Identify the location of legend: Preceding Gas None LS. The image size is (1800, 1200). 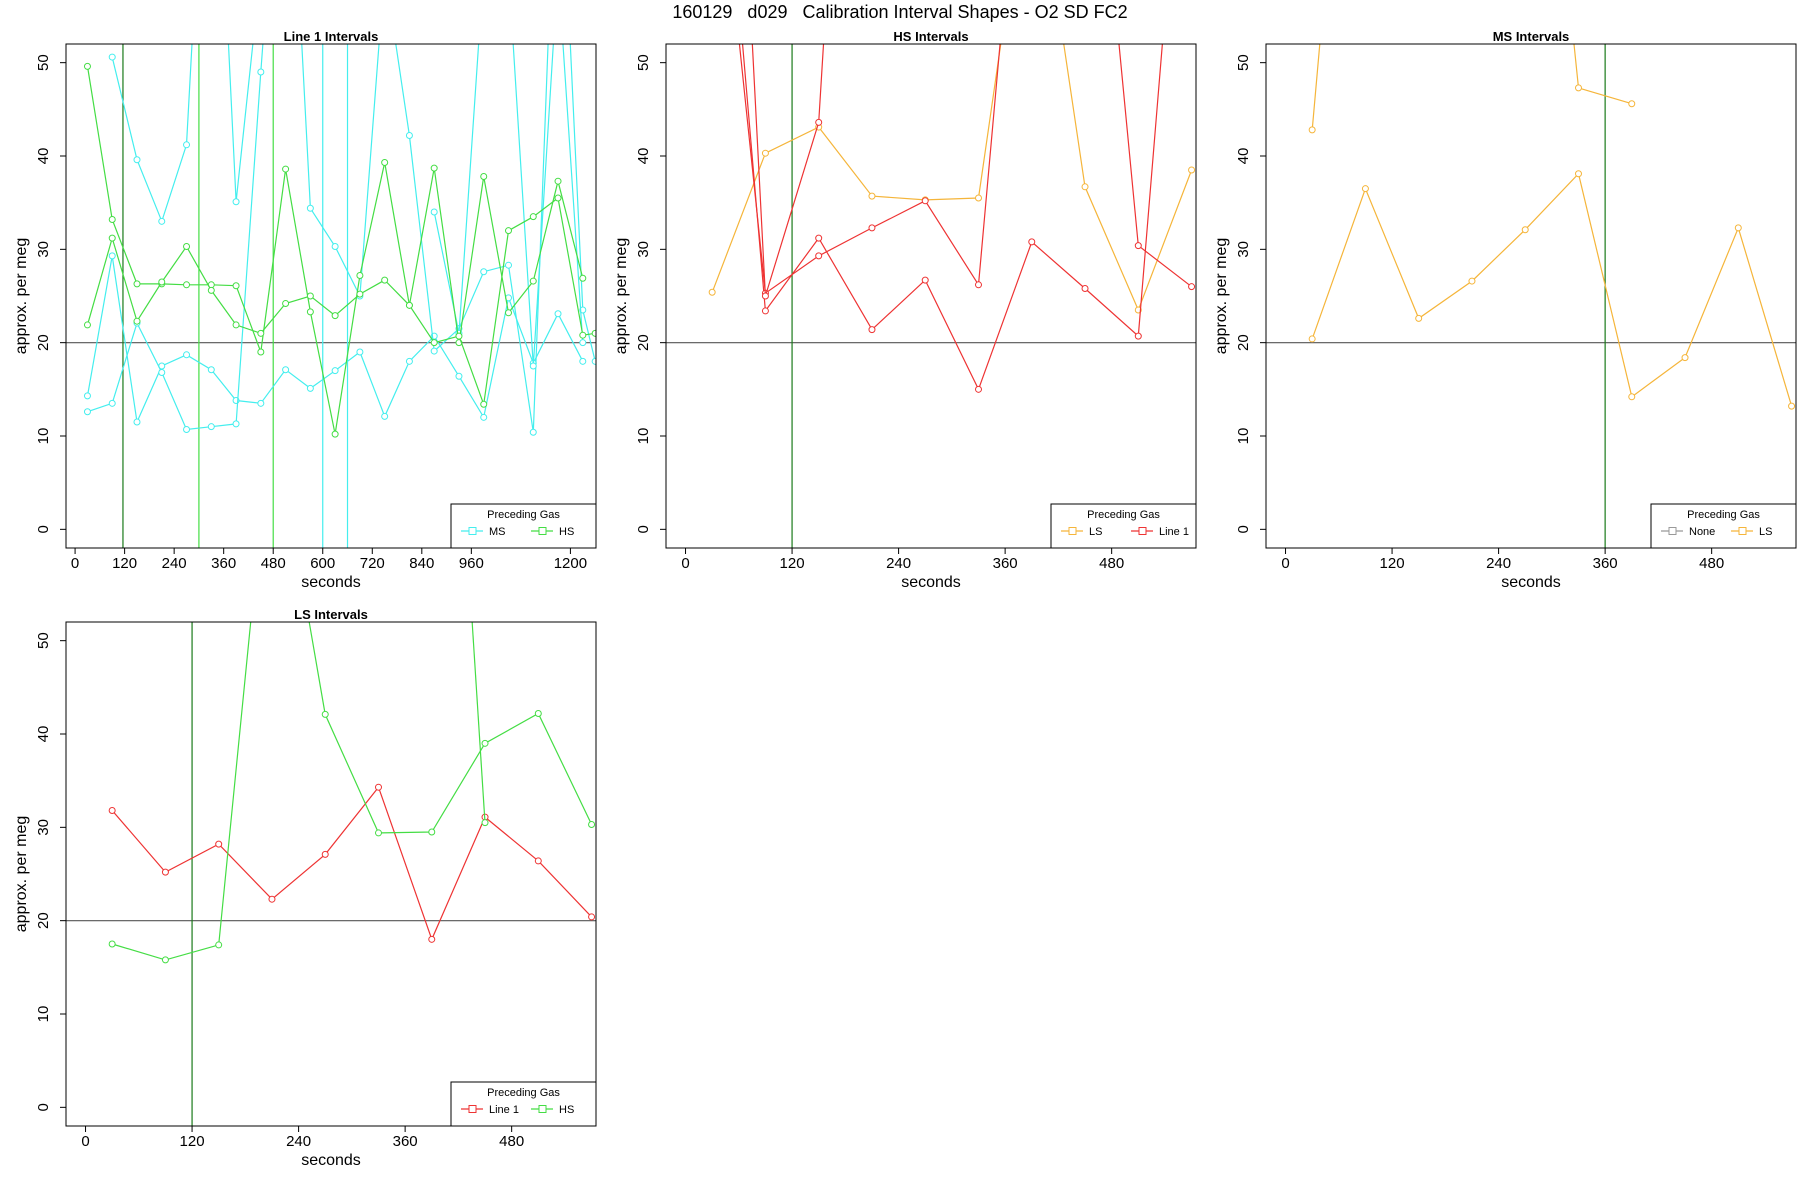
(1723, 526).